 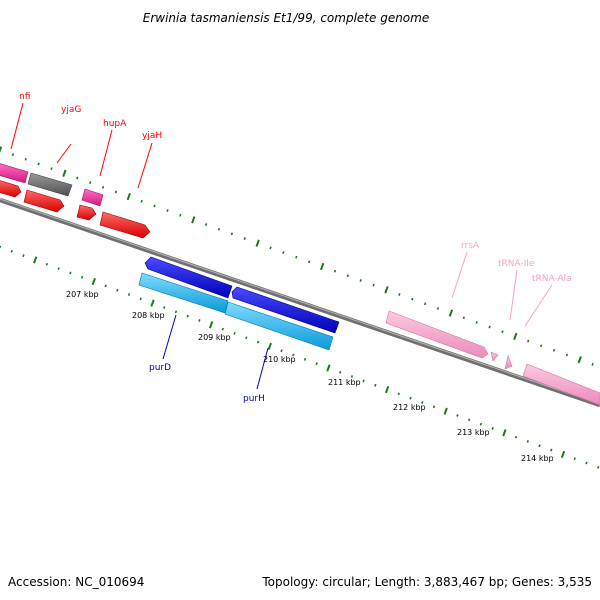 What do you see at coordinates (169, 337) in the screenshot?
I see `leader-purD` at bounding box center [169, 337].